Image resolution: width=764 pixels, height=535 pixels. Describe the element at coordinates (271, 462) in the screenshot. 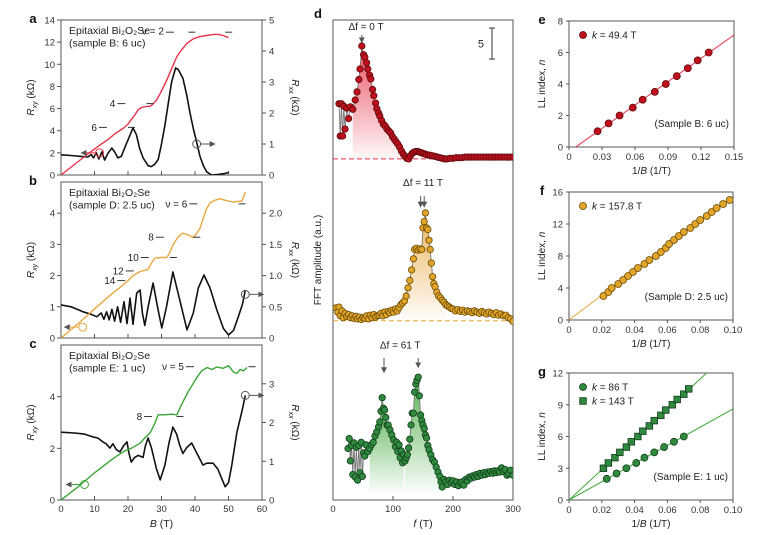

I see `y-tick-label-right: 1` at that location.